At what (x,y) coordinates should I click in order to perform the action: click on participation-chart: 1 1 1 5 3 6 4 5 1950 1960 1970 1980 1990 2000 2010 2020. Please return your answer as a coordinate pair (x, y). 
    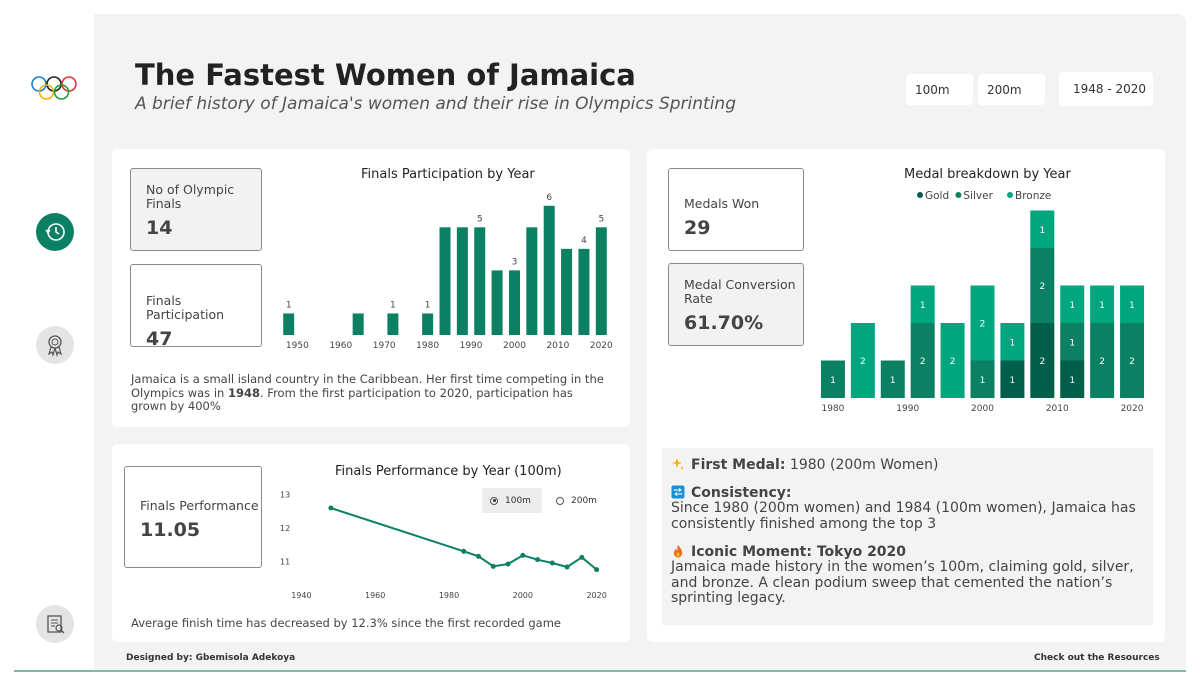
    Looking at the image, I should click on (448, 272).